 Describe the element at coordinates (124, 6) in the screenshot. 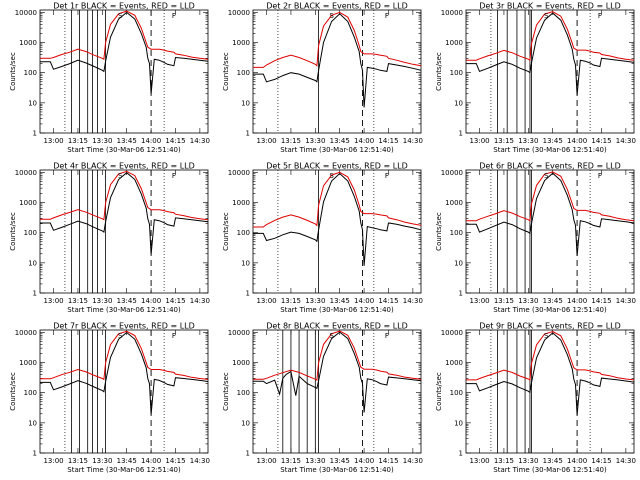

I see `panel-title: Det 1r BLACK = Events, RED = LLD` at that location.